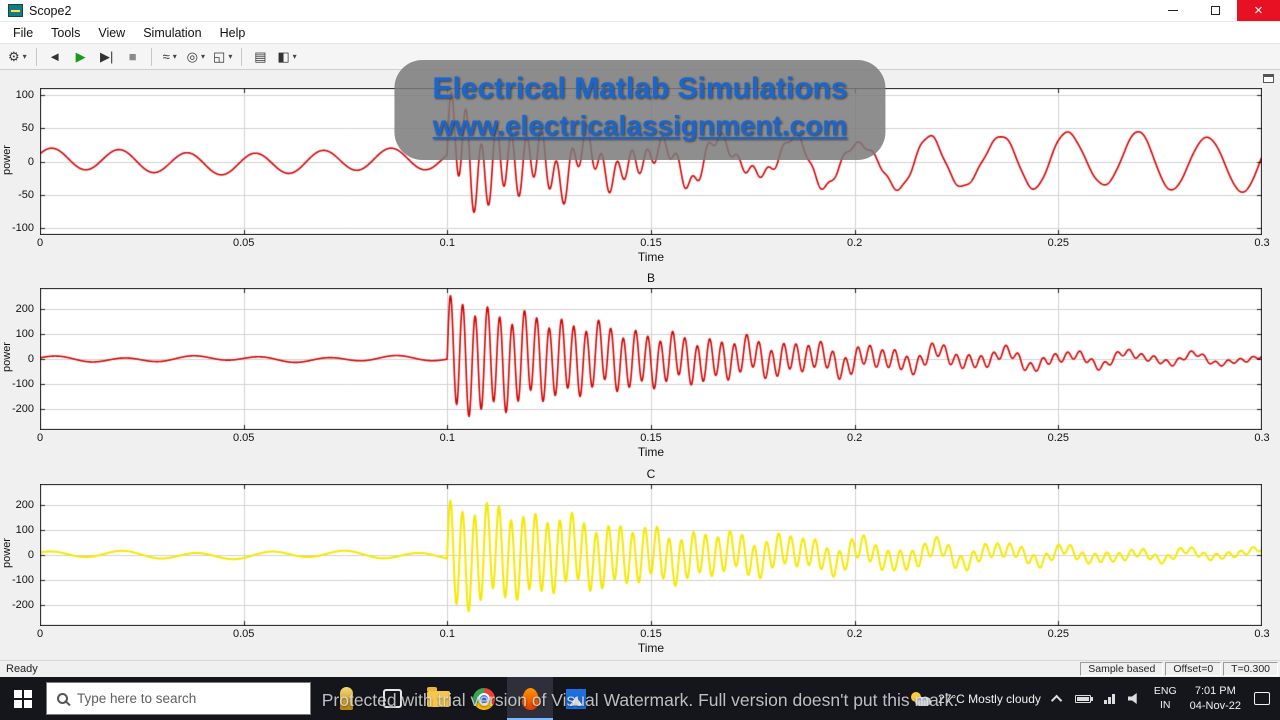  I want to click on close-button: ×, so click(1258, 10).